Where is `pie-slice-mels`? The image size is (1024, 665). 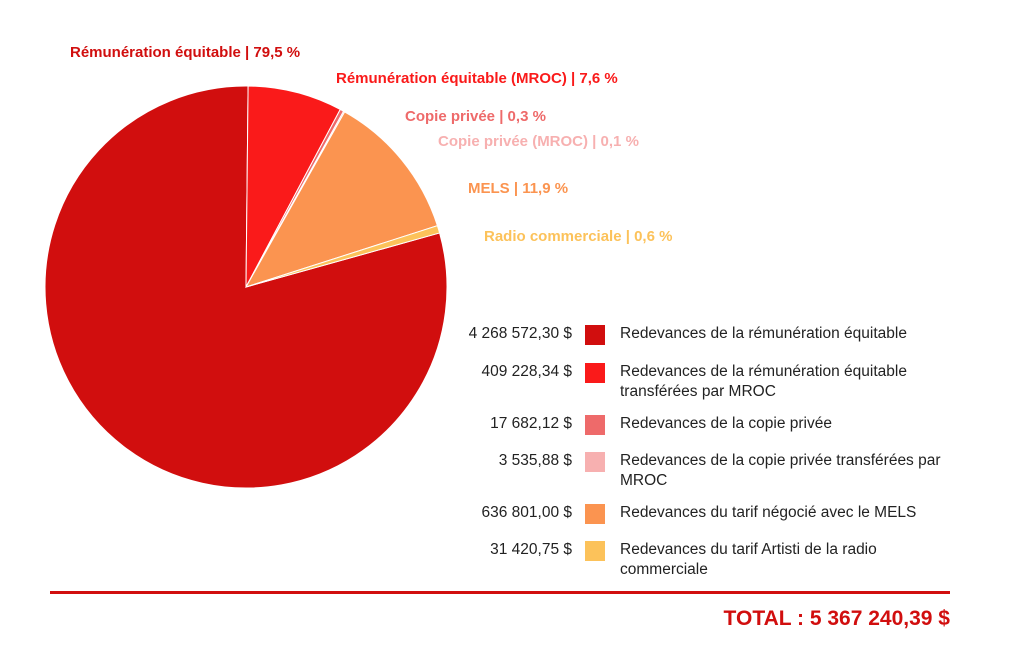 pie-slice-mels is located at coordinates (341, 199).